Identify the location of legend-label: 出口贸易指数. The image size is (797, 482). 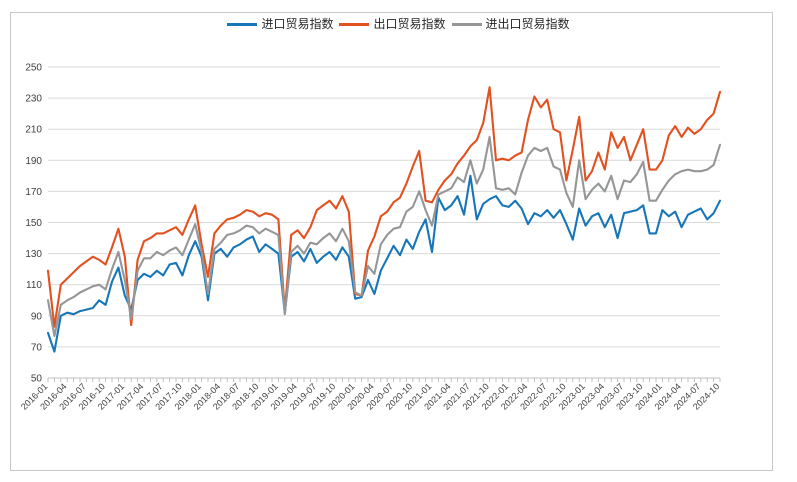
(409, 24).